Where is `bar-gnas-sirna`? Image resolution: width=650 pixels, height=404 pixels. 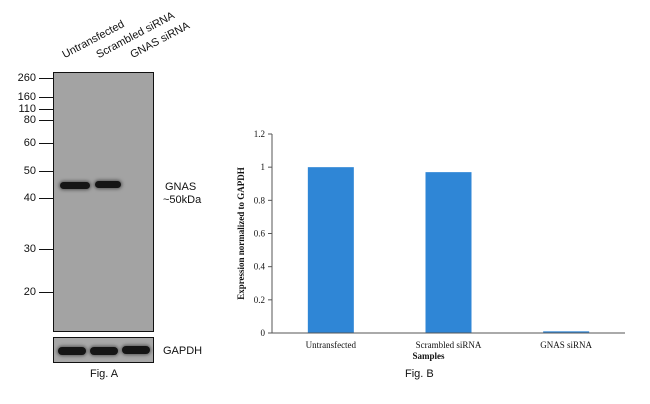 bar-gnas-sirna is located at coordinates (566, 332).